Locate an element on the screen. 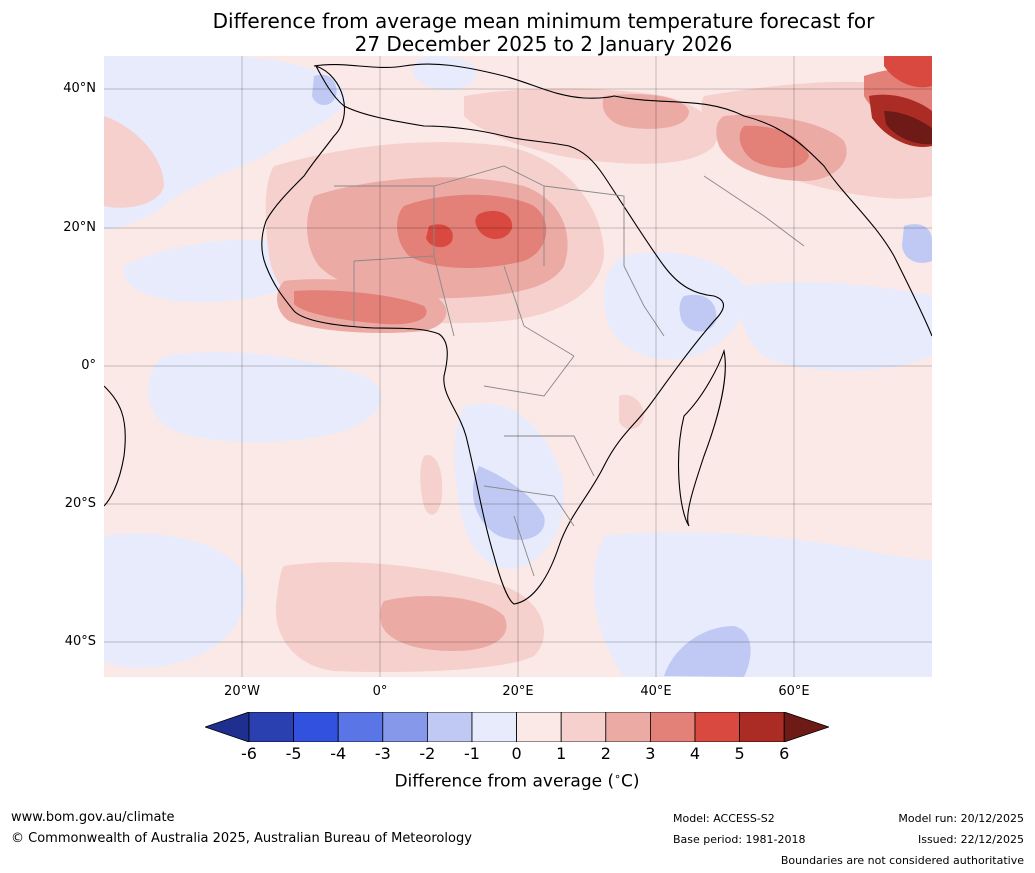 This screenshot has width=1035, height=873. colorbar-tick-label: 6 is located at coordinates (784, 753).